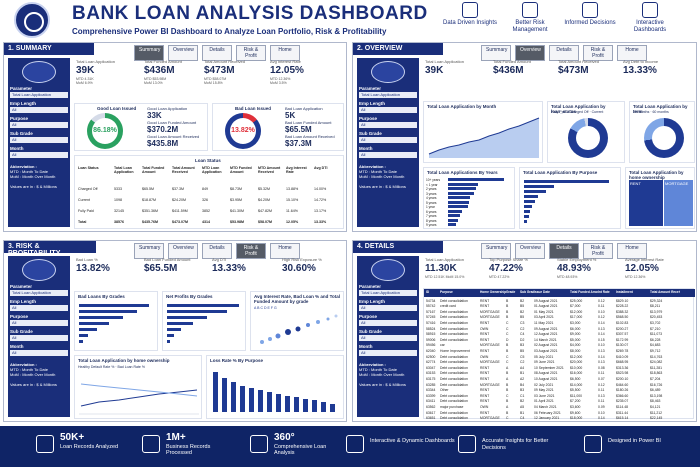 The image size is (700, 467). Describe the element at coordinates (431, 334) in the screenshot. I see `details-cell: 58915` at that location.